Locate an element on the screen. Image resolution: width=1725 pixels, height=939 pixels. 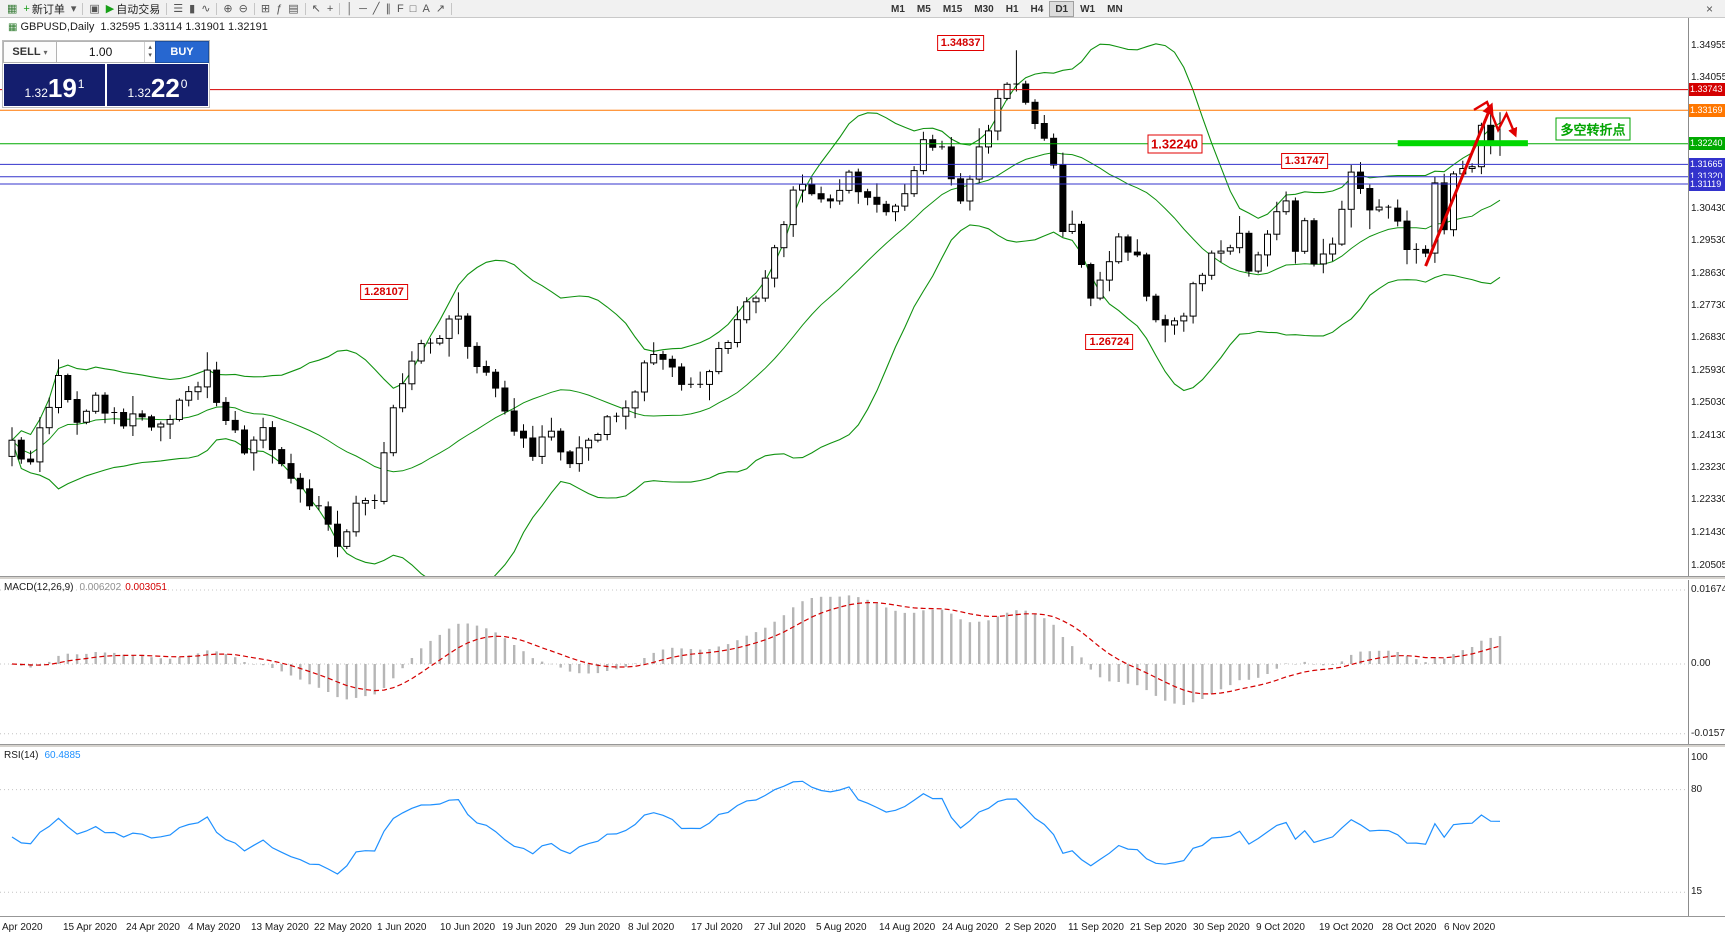
axis-label: 1.24130 is located at coordinates (1708, 435).